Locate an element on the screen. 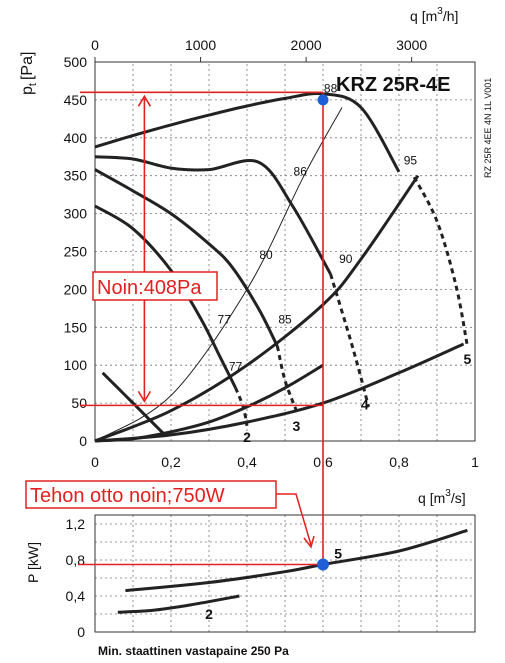 The width and height of the screenshot is (505, 663). top-x-axis-label: q [m3/h] is located at coordinates (434, 15).